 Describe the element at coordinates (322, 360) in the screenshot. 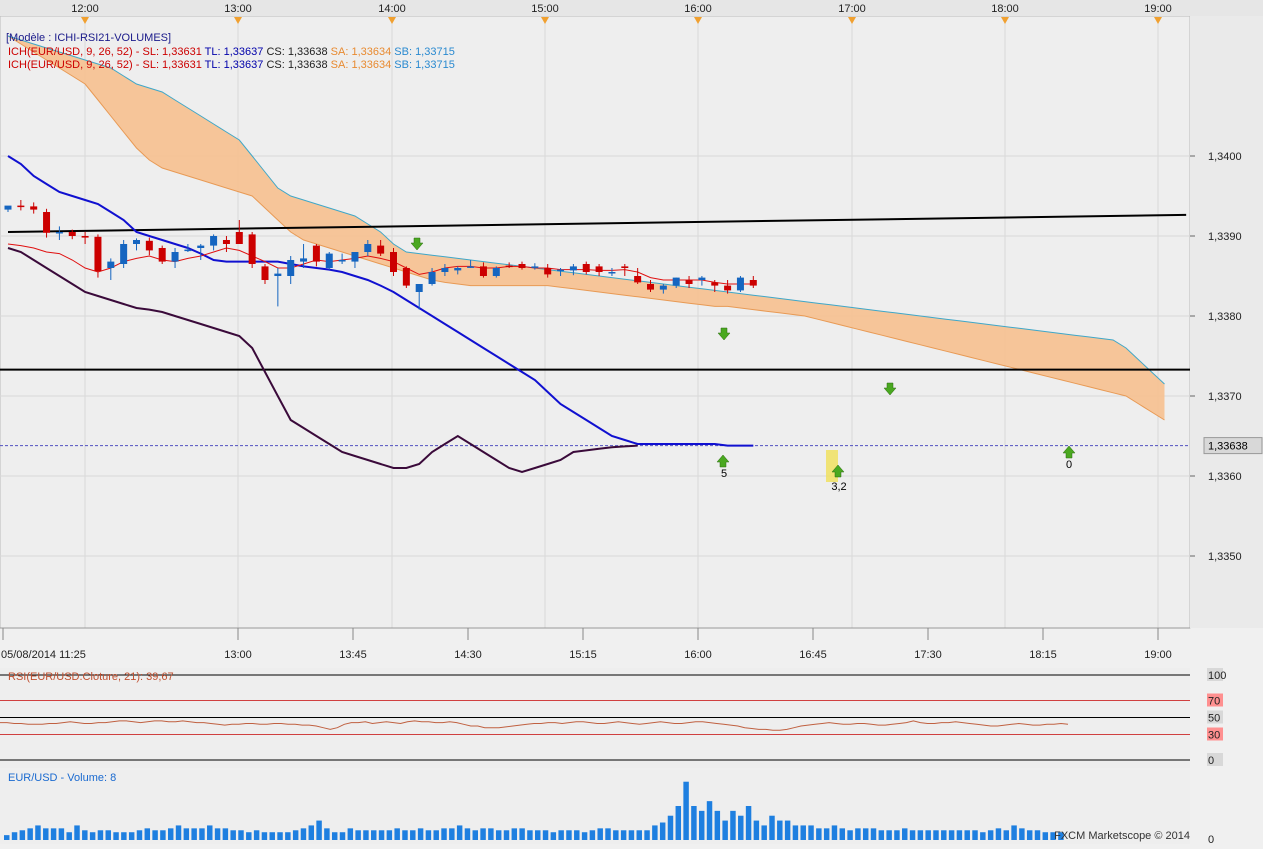

I see `chikou-span-line` at that location.